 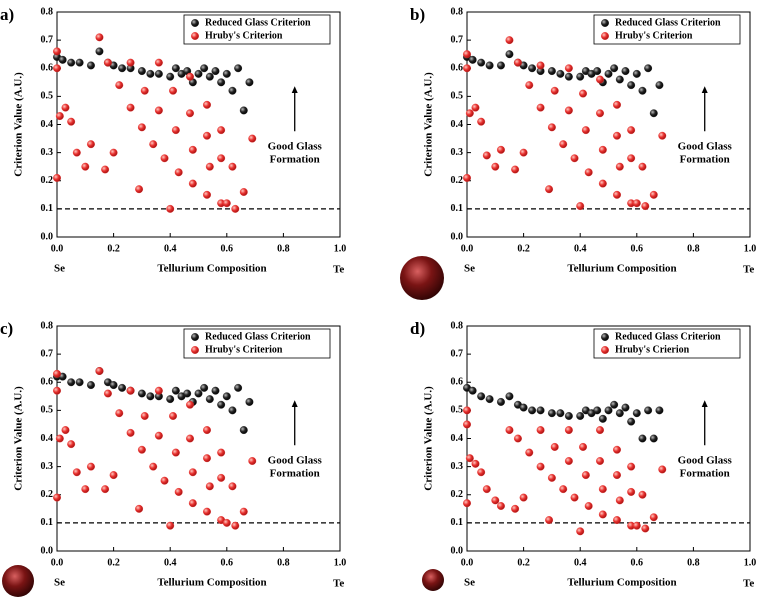 What do you see at coordinates (457, 382) in the screenshot?
I see `y-tick-label: 0.6` at bounding box center [457, 382].